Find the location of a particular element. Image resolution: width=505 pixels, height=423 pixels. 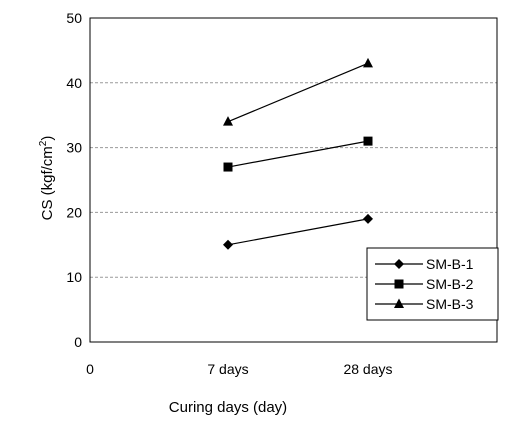

legend-item: SM-B-2 is located at coordinates (424, 284).